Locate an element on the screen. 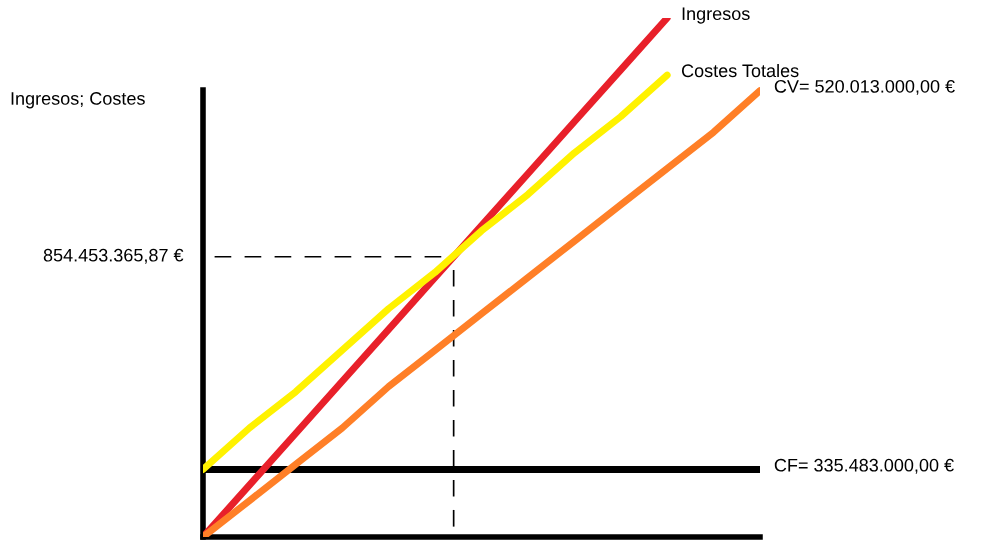 The height and width of the screenshot is (540, 1002). series-label: CF= 335.483.000,00 € is located at coordinates (864, 466).